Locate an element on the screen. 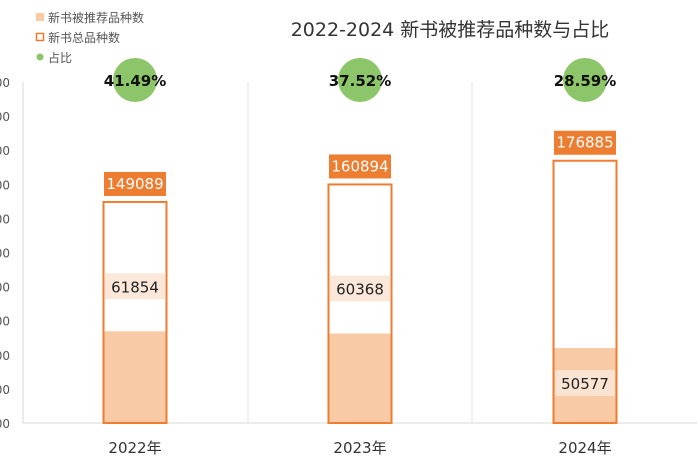  total-label: 160894 is located at coordinates (359, 166).